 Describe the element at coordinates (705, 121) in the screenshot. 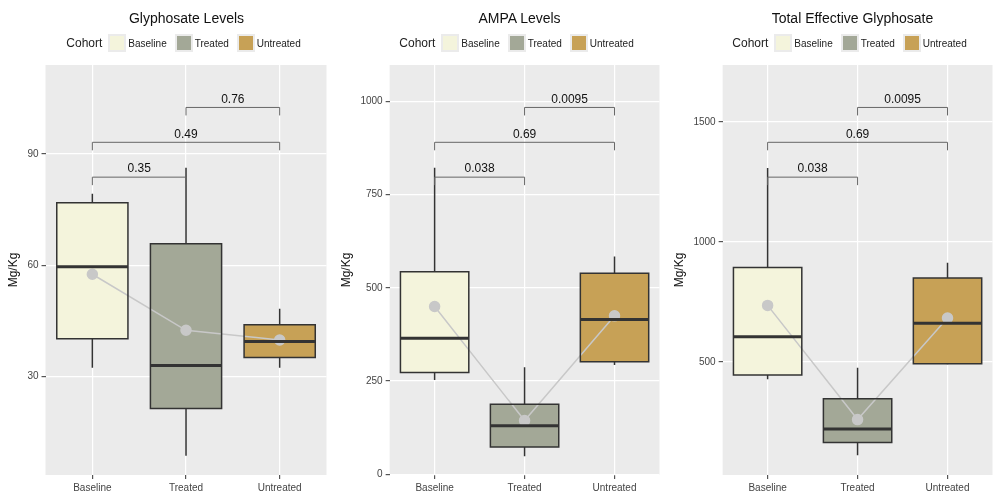

I see `y-tick-label: 1500` at that location.